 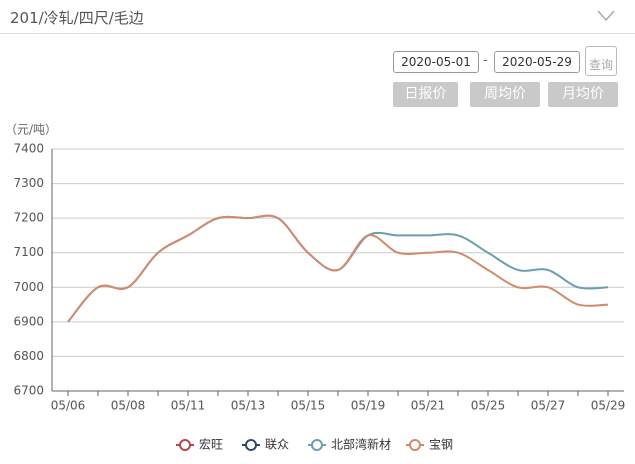 I want to click on y-tick-label: 7100, so click(x=28, y=252).